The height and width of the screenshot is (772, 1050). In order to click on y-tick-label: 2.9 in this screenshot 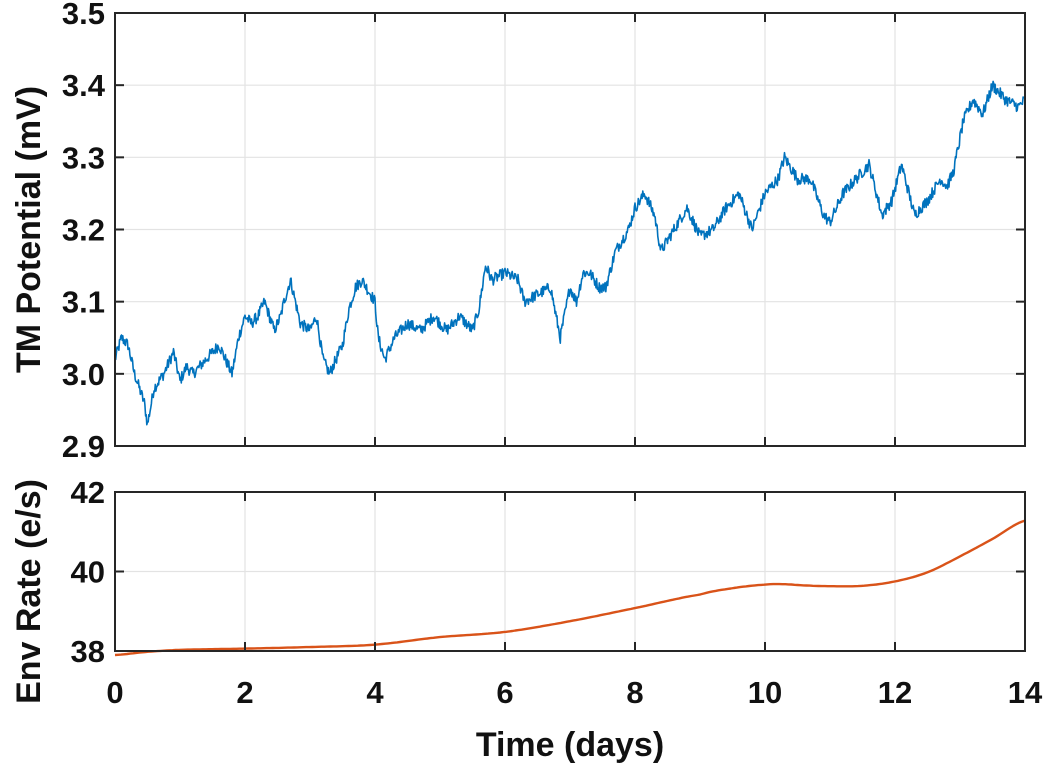, I will do `click(83, 446)`.